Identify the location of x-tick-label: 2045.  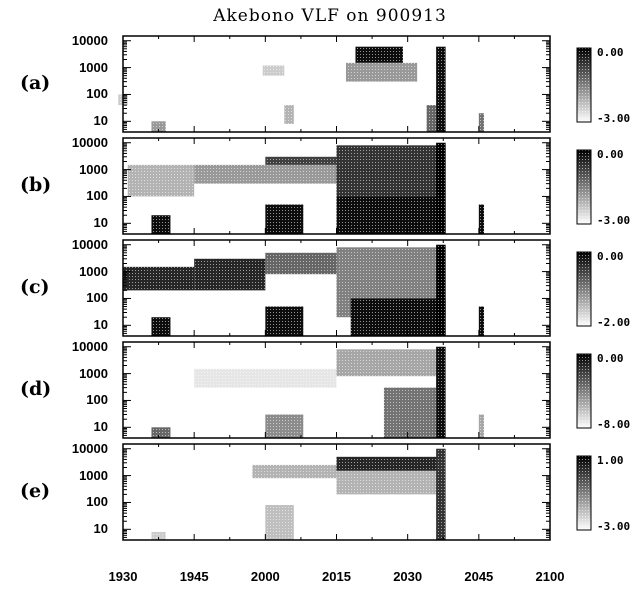
(479, 576).